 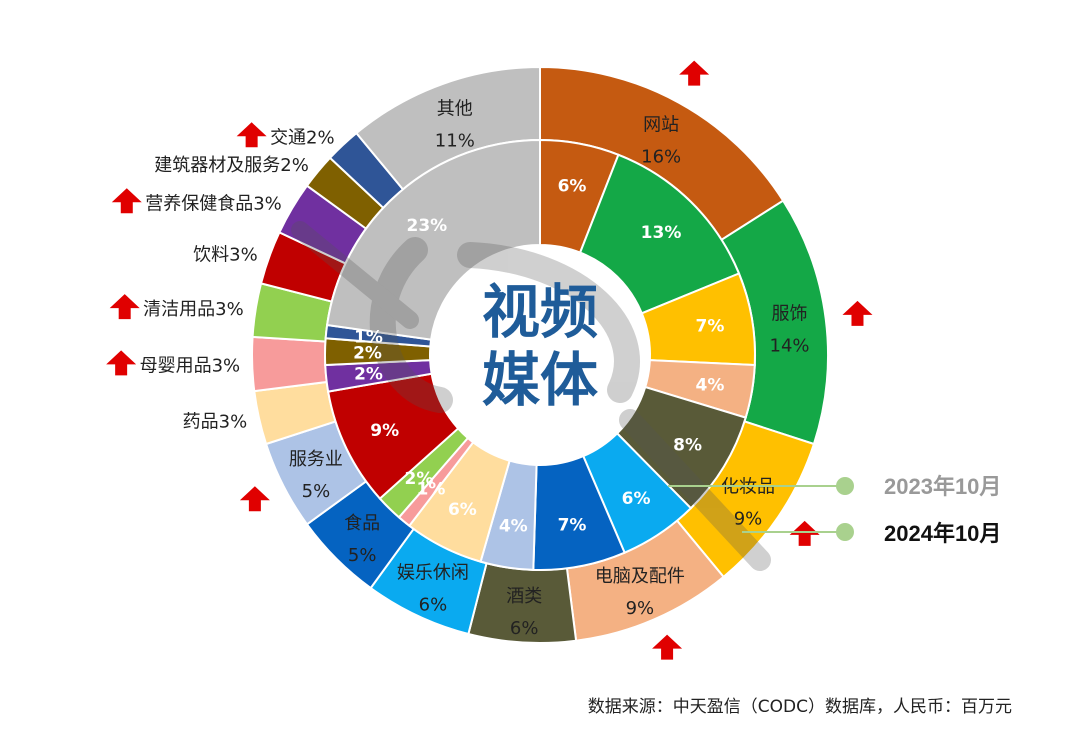 I want to click on outer-slice-value-15: 11%, so click(x=455, y=140).